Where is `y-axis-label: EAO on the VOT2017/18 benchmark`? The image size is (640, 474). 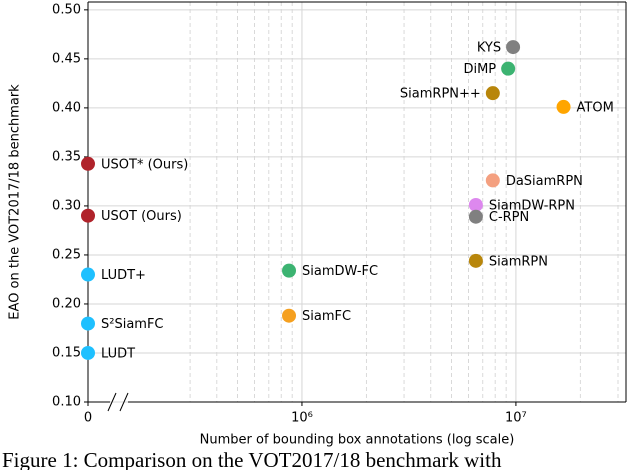
y-axis-label: EAO on the VOT2017/18 benchmark is located at coordinates (15, 202).